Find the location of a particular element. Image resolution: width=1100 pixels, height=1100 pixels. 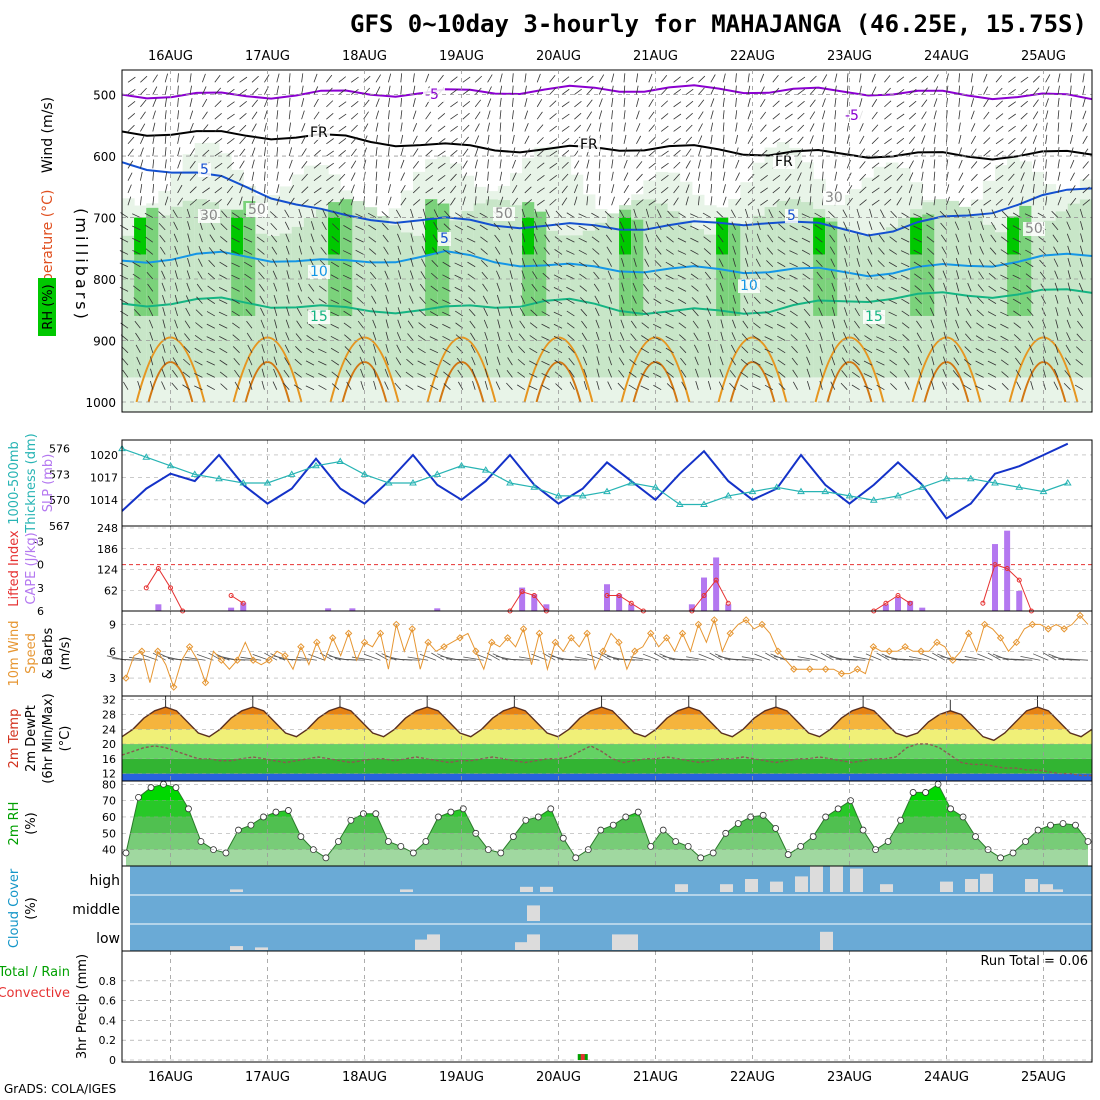

date-label-bottom: 23AUG is located at coordinates (849, 1077).